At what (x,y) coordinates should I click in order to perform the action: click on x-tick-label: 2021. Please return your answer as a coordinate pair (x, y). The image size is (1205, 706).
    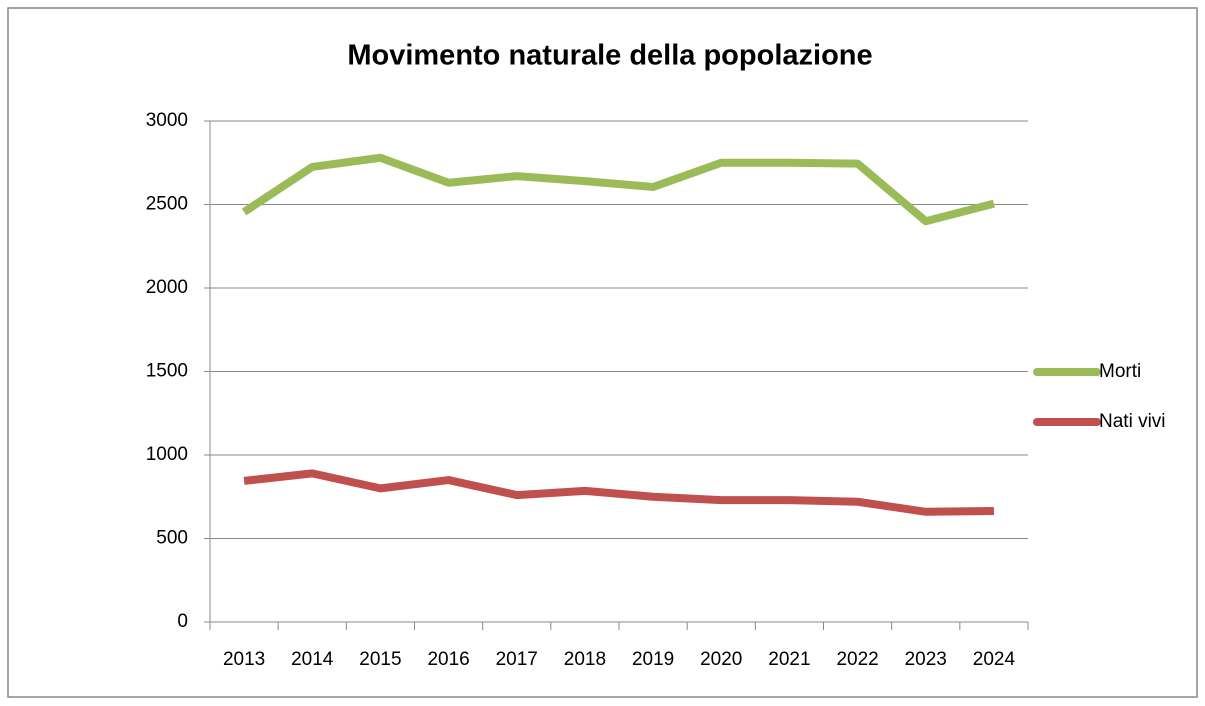
    Looking at the image, I should click on (789, 659).